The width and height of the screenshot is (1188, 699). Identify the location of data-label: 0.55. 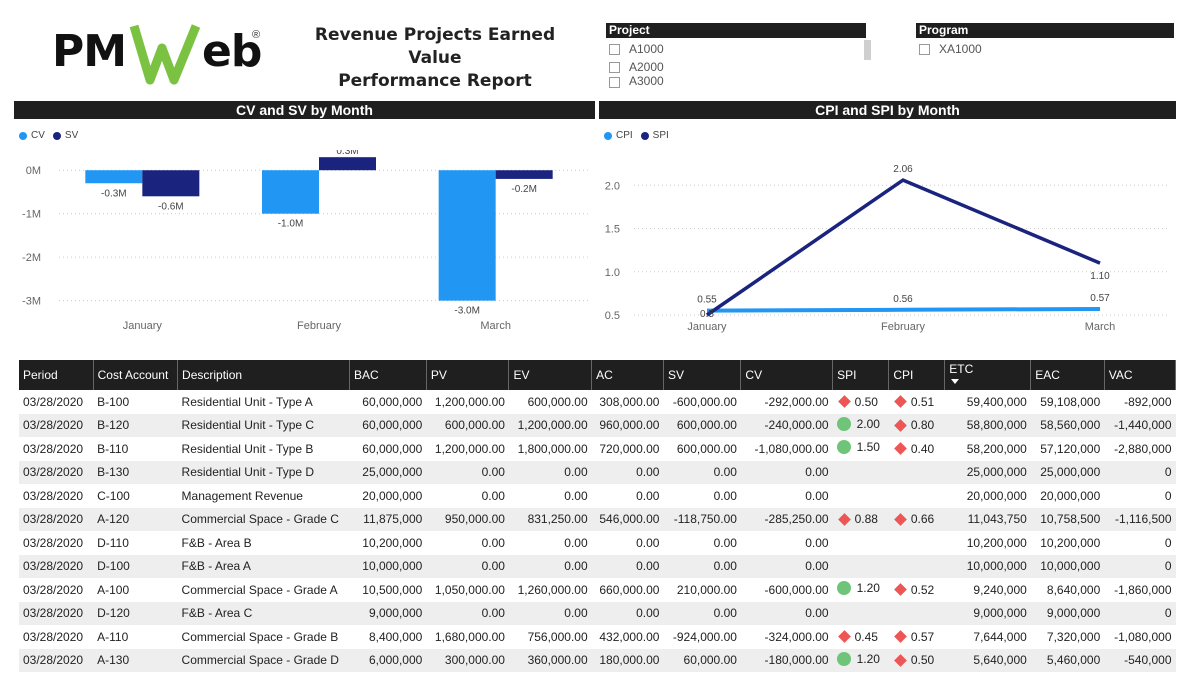
(707, 300).